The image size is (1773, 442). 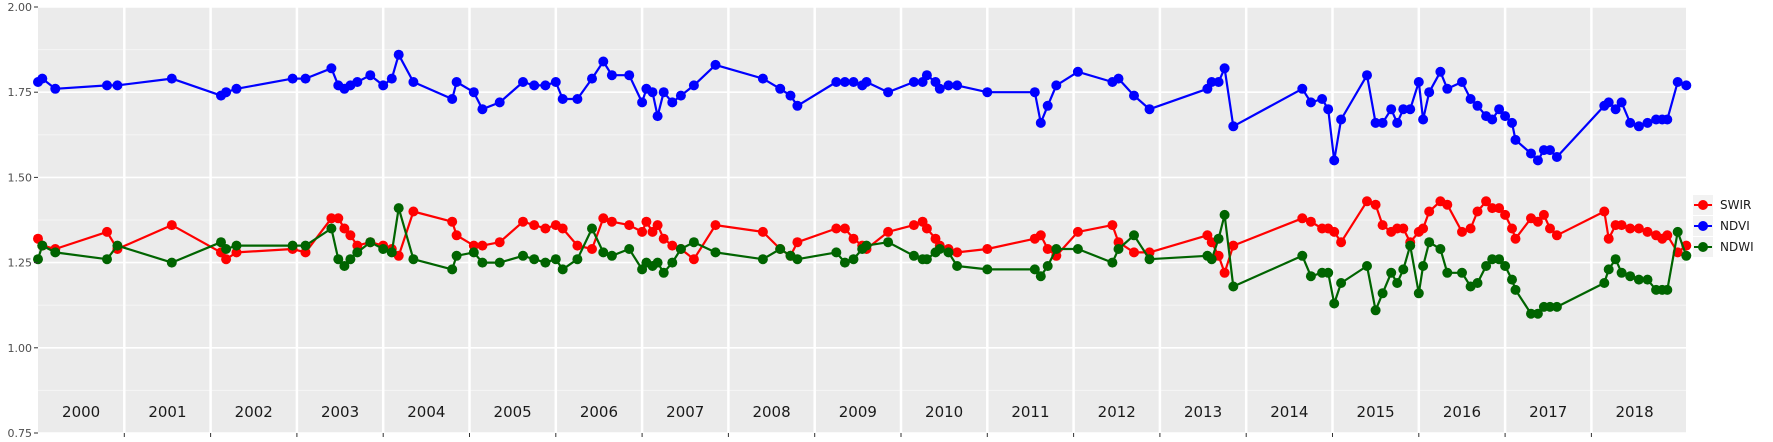 I want to click on year-label: 2013, so click(x=1203, y=412).